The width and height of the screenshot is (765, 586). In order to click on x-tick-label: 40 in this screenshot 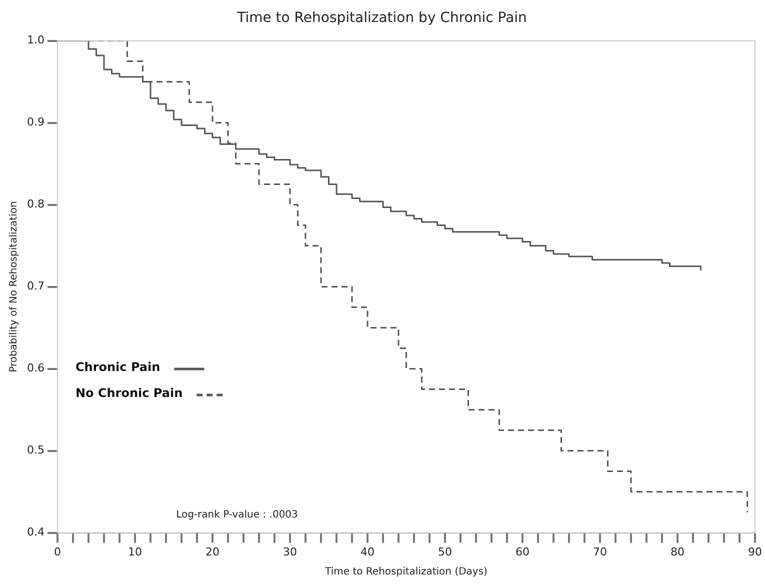, I will do `click(367, 551)`.